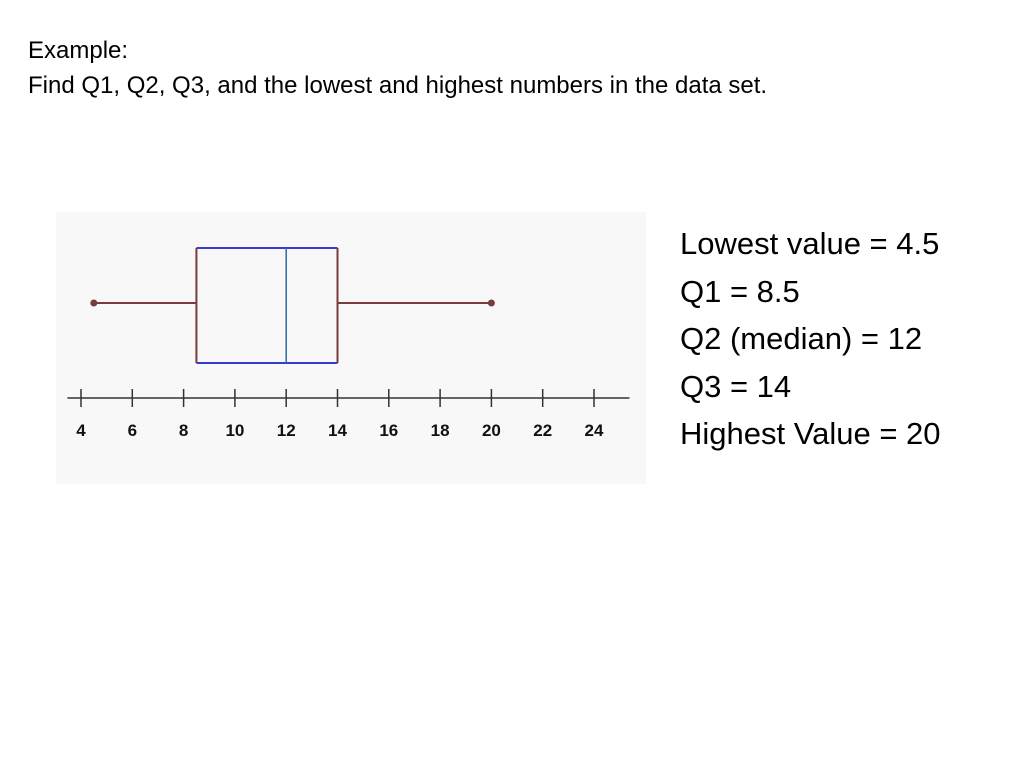 Image resolution: width=1024 pixels, height=768 pixels. What do you see at coordinates (132, 430) in the screenshot?
I see `x-tick-label: 6` at bounding box center [132, 430].